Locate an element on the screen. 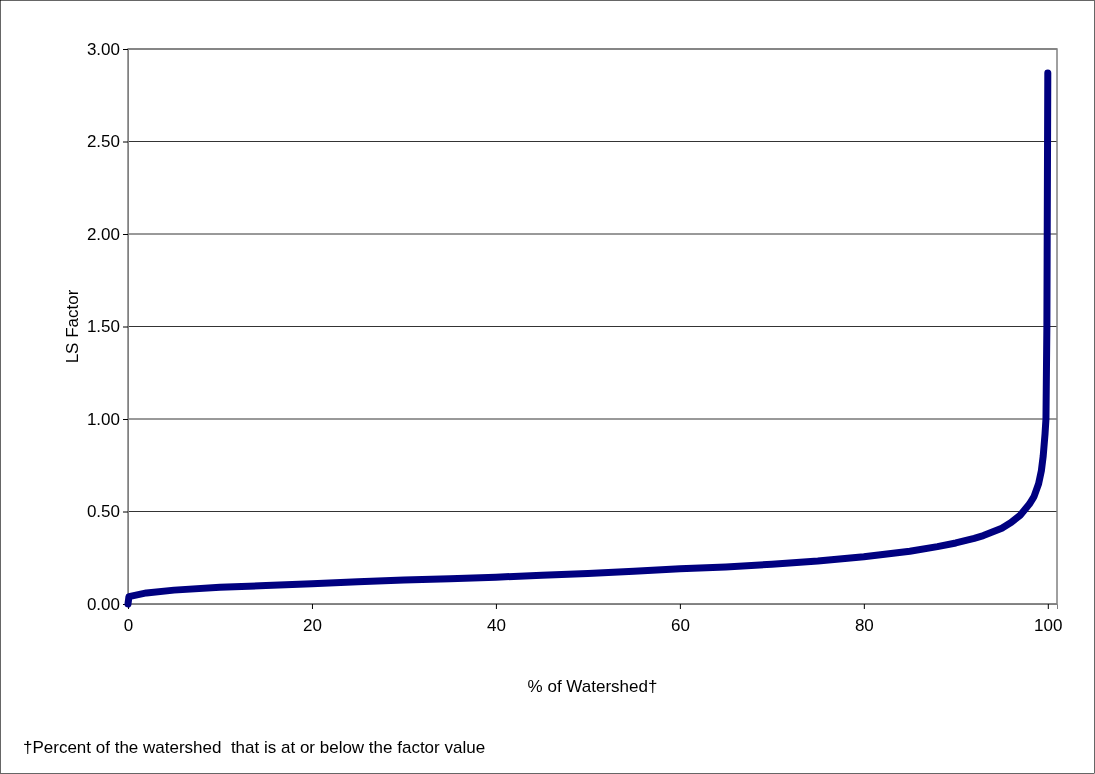 The width and height of the screenshot is (1095, 774). x-axis-title: % of Watershed† is located at coordinates (592, 686).